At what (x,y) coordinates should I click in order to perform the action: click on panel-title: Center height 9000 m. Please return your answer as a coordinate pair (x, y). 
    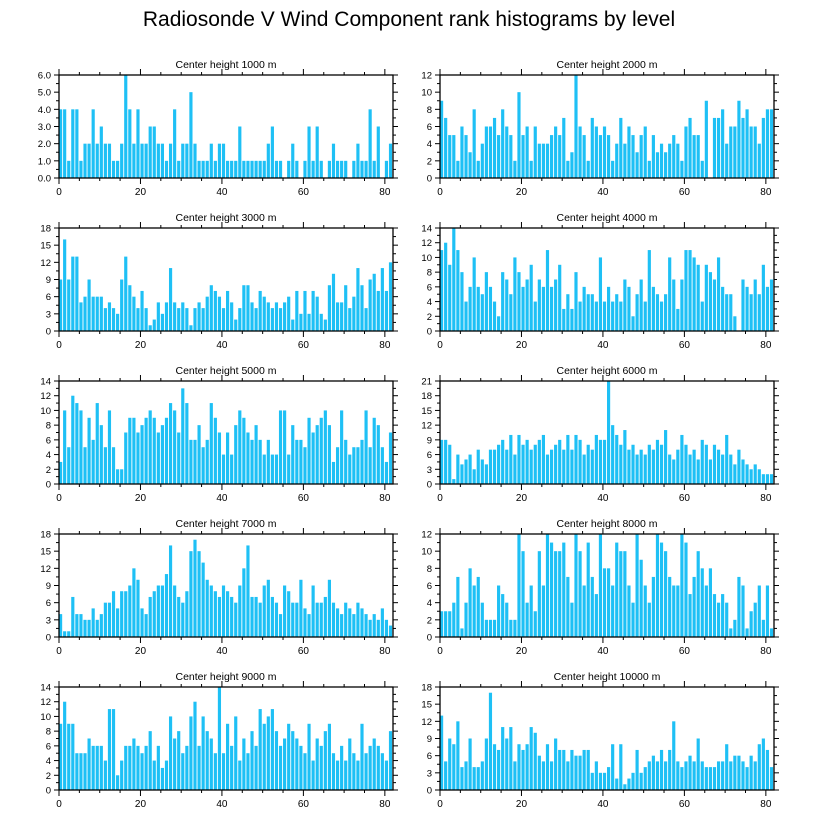
    Looking at the image, I should click on (226, 677).